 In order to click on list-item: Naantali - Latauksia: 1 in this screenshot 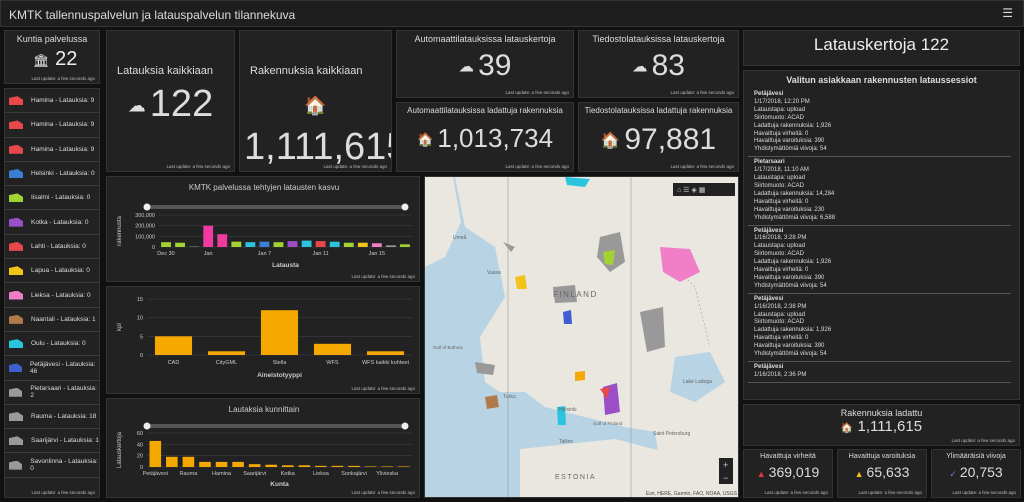, I will do `click(52, 320)`.